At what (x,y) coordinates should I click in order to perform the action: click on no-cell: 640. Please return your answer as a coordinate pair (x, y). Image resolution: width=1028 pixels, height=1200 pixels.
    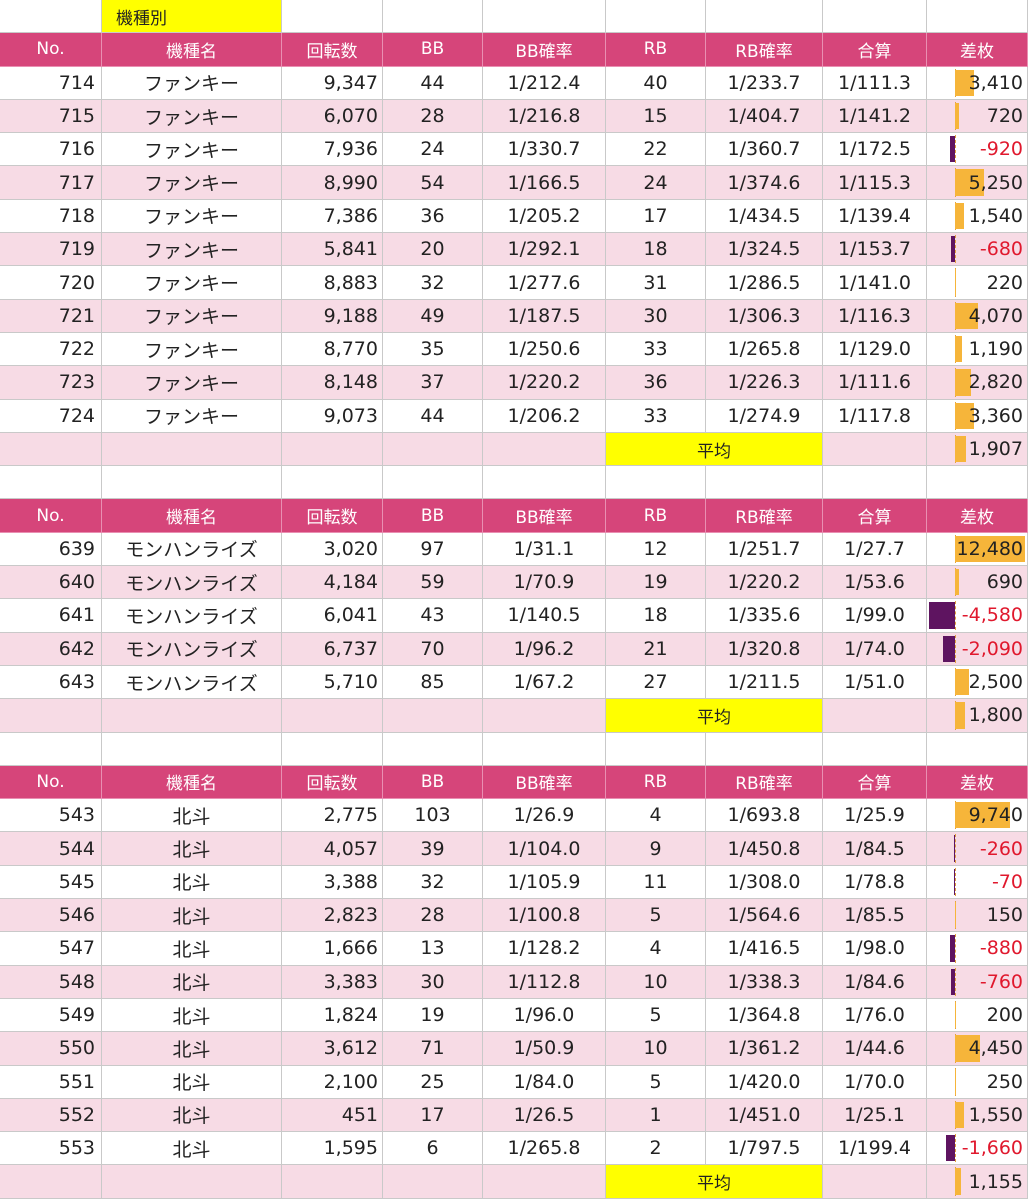
    Looking at the image, I should click on (51, 583).